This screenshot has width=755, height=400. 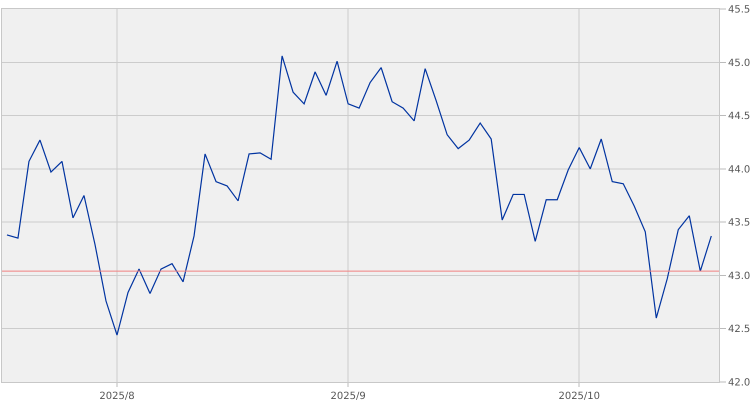 I want to click on y-tick-label: 45.0, so click(x=739, y=63).